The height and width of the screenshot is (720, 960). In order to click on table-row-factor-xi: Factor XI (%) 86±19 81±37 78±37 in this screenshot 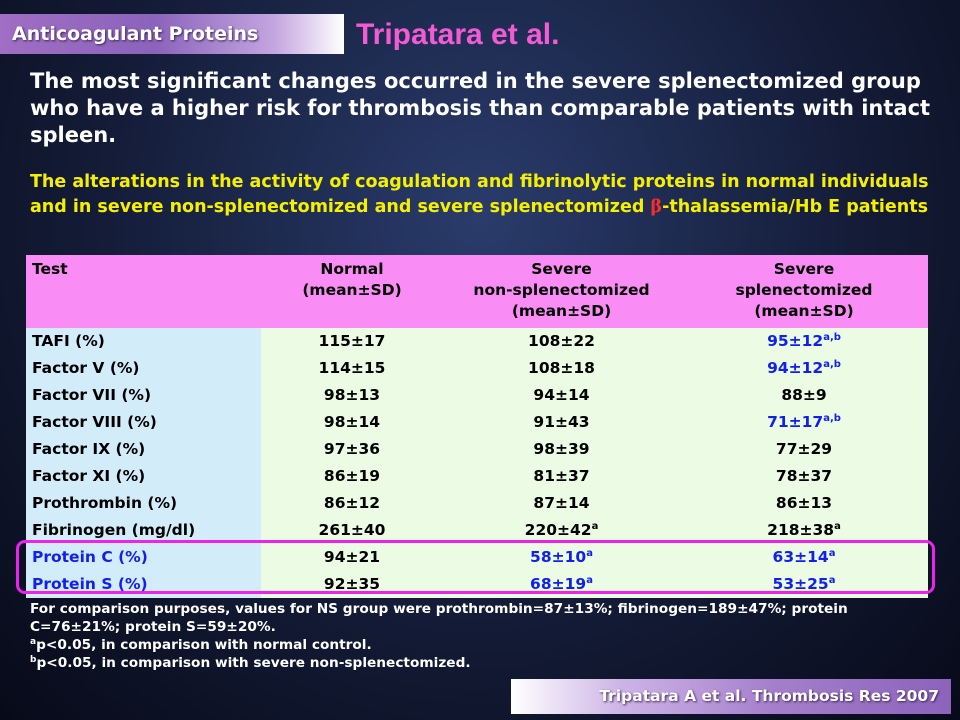, I will do `click(477, 476)`.